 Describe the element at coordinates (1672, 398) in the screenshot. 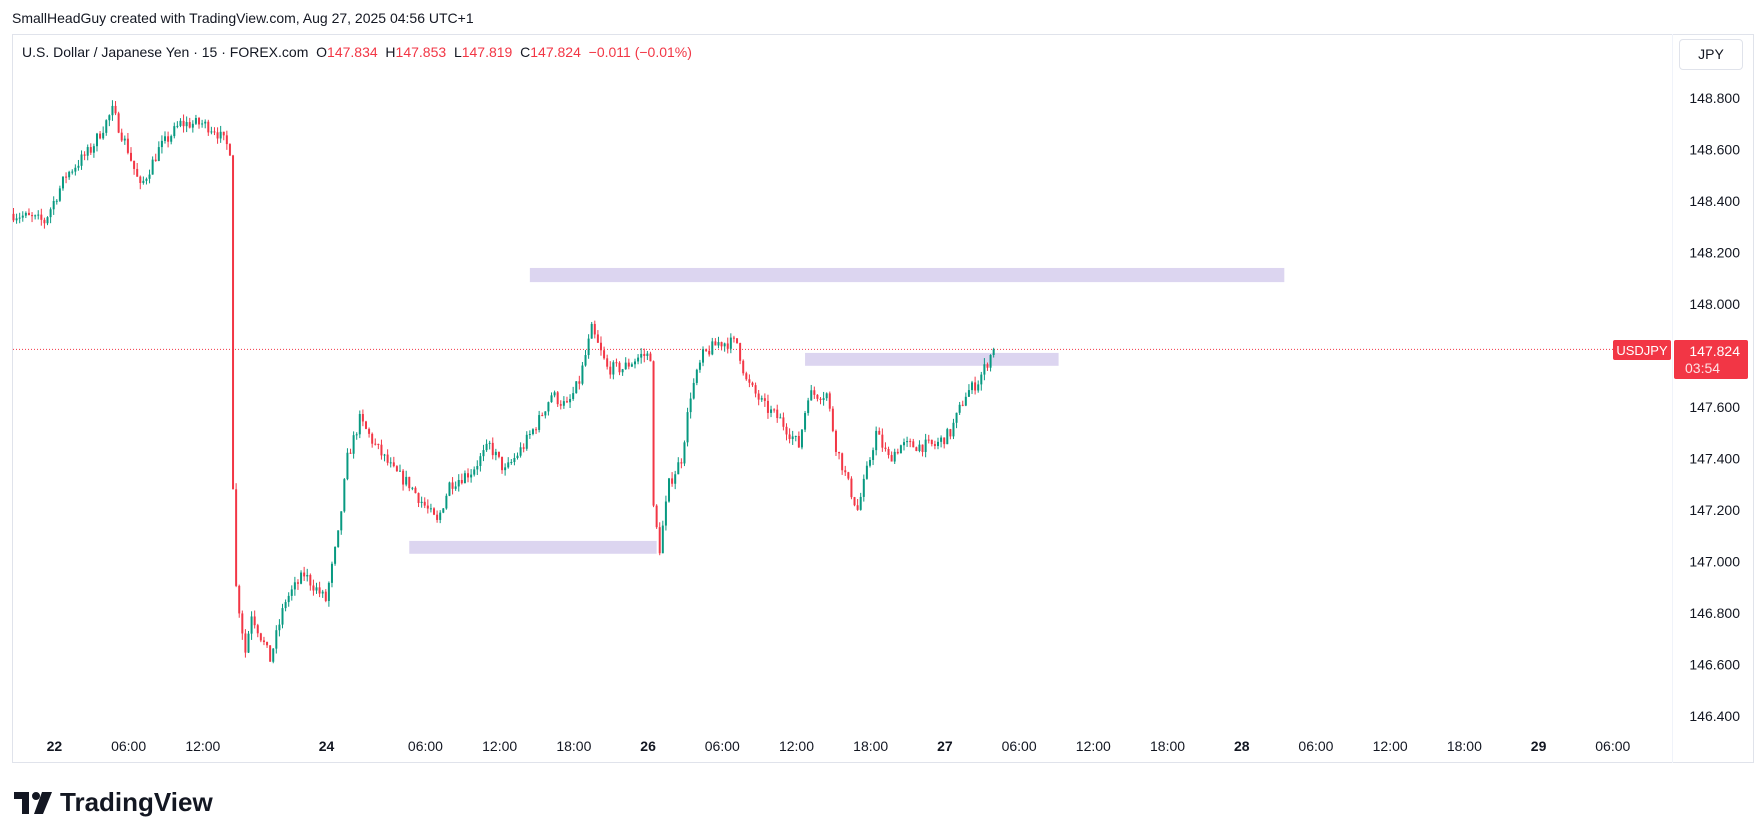

I see `price-axis-divider` at that location.